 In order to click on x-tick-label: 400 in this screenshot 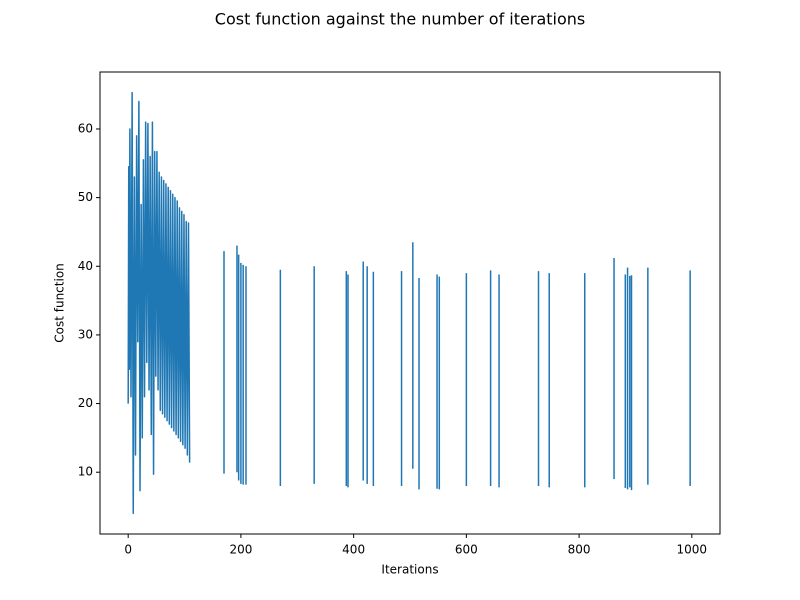, I will do `click(353, 550)`.